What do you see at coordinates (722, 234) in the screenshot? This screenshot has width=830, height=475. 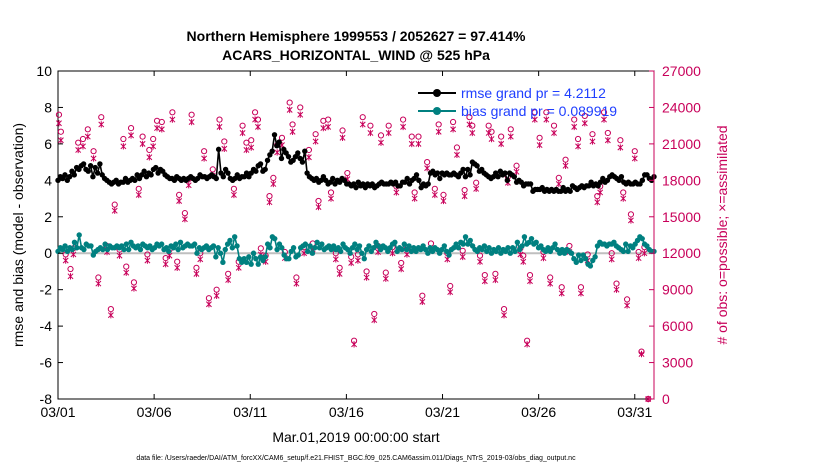 I see `y-axis-right-label: # of obs: o=possible; ×=assimilated` at bounding box center [722, 234].